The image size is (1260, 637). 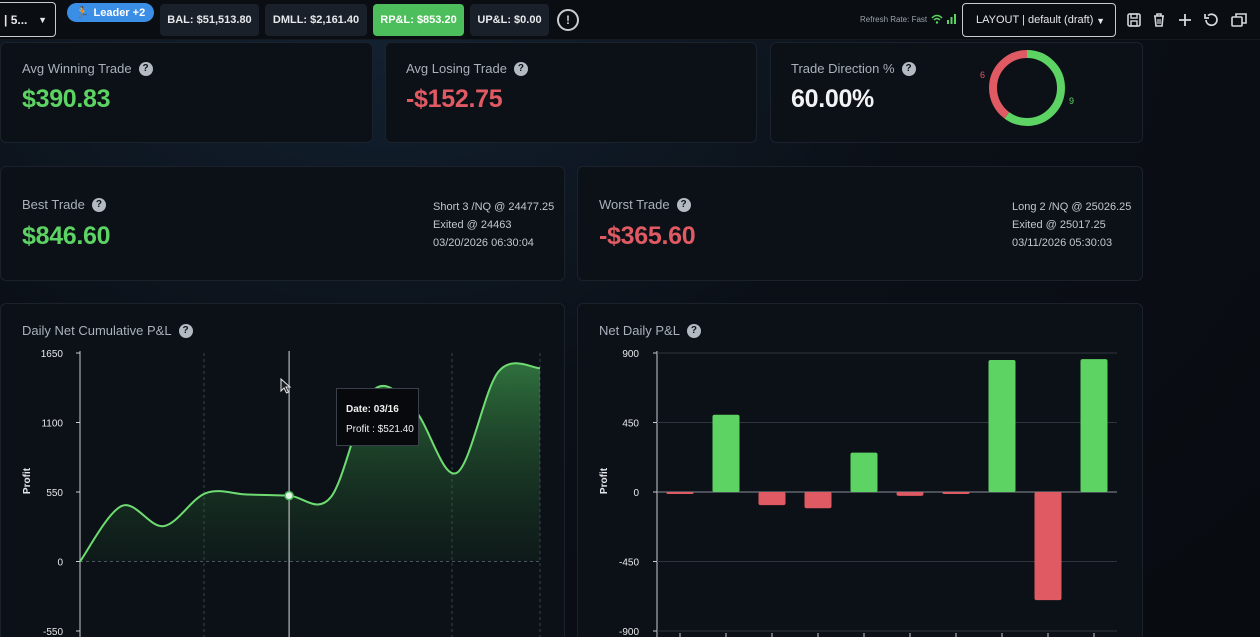 I want to click on chart-tooltip: Date: 03/16 Profit : $521.40, so click(x=377, y=417).